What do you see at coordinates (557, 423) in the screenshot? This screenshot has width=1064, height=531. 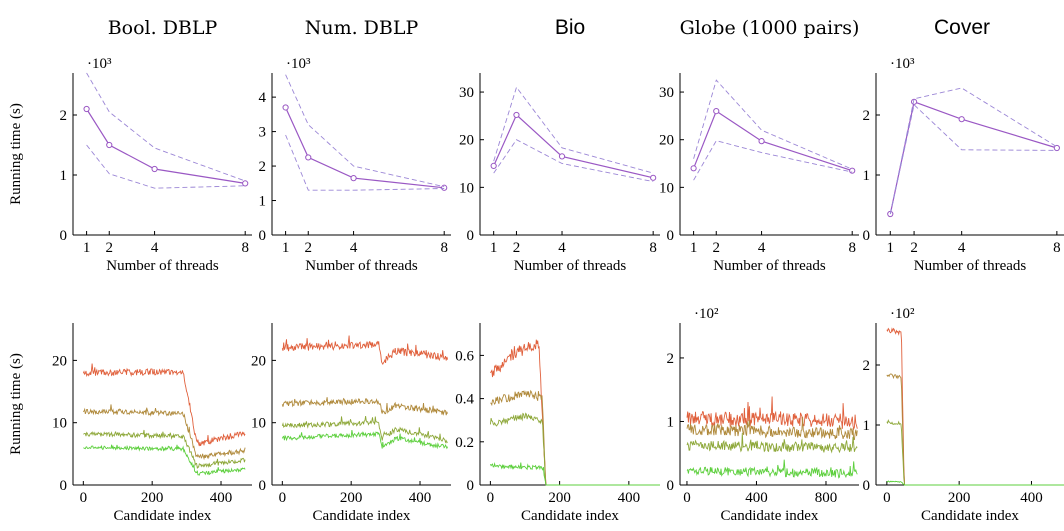 I see `chart-panel-8: 0 0.2 0.4 0.6 0 200 400 Candidate index` at bounding box center [557, 423].